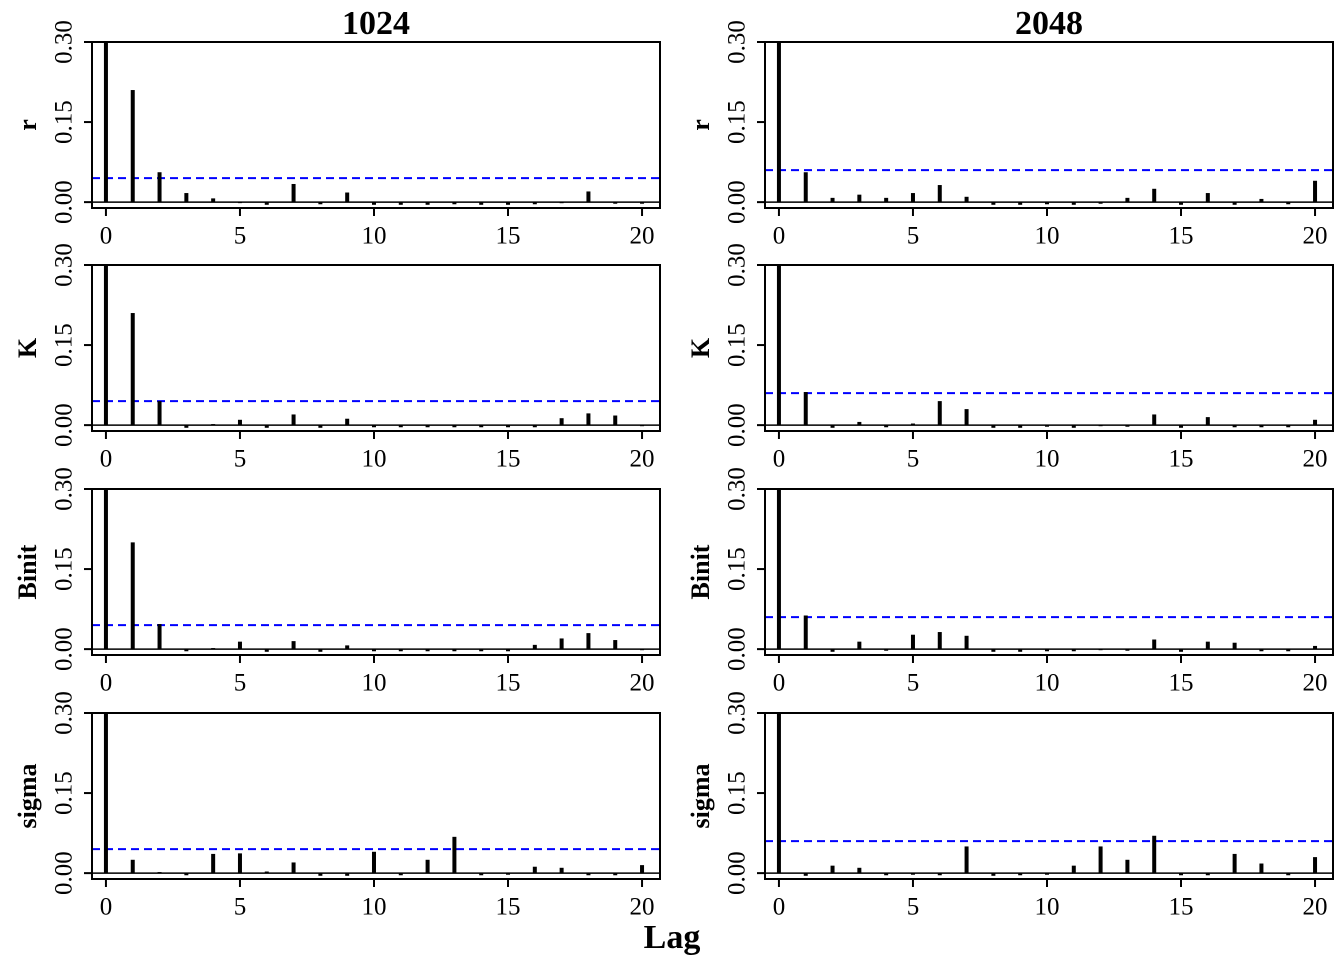 This screenshot has height=960, width=1344. Describe the element at coordinates (27, 796) in the screenshot. I see `y-axis-label: sigma` at that location.